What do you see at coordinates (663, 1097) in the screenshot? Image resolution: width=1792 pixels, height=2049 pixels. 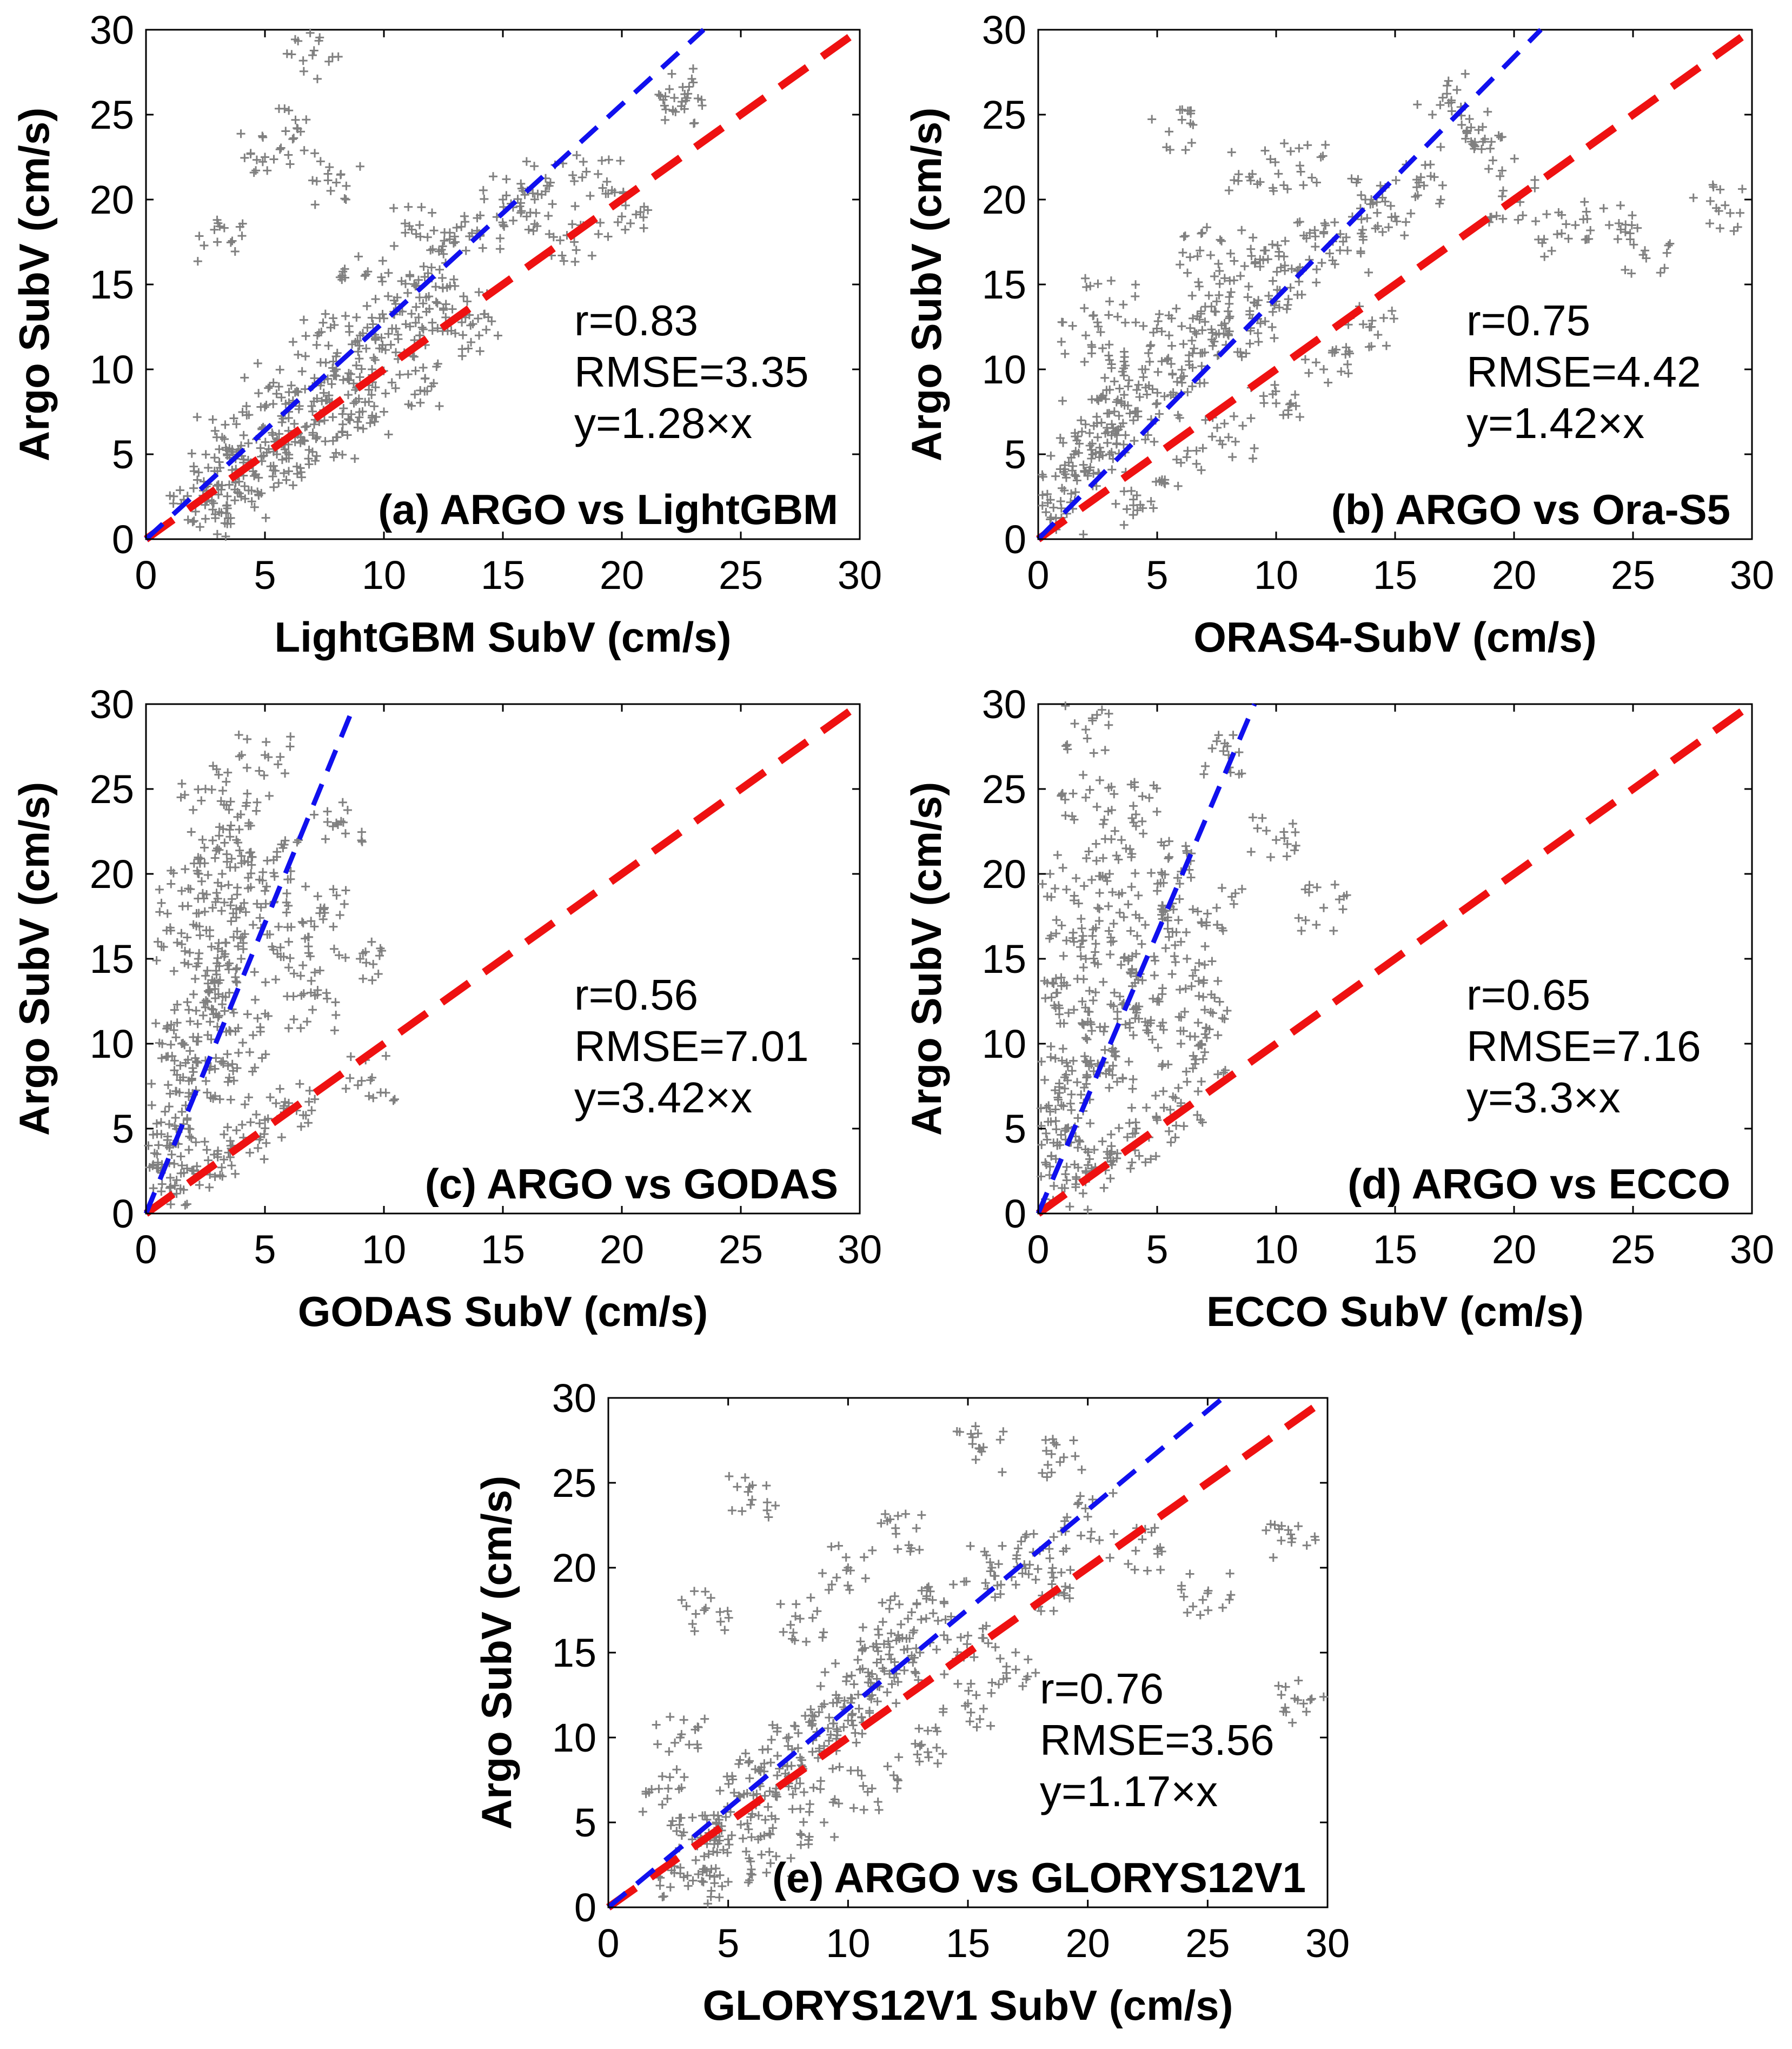 I see `stat-fit: y=3.42×x` at bounding box center [663, 1097].